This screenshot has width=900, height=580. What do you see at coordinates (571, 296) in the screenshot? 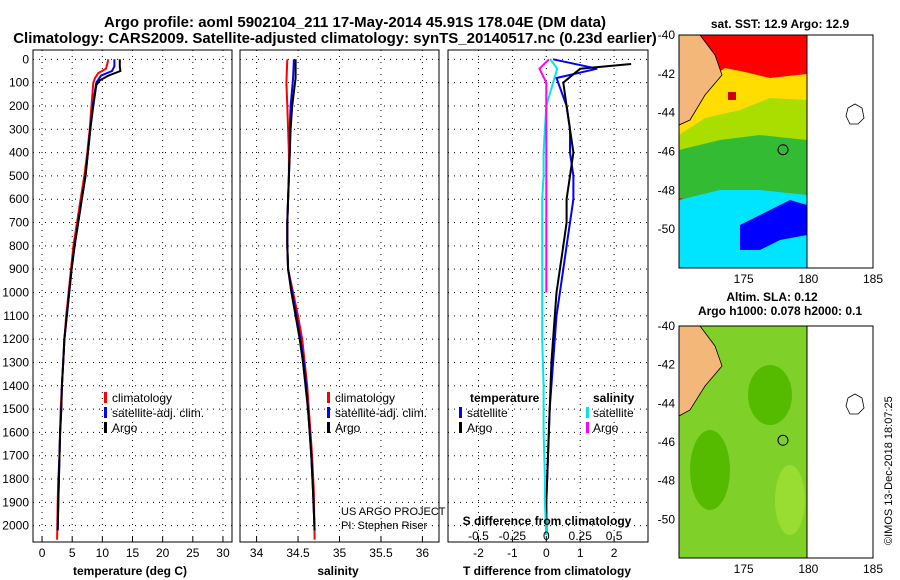
I see `series-line-temperature-satellite` at bounding box center [571, 296].